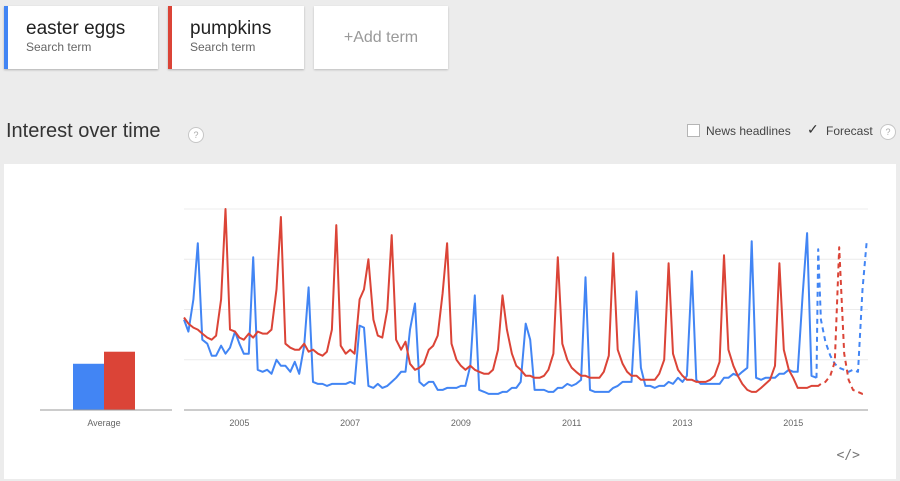 The image size is (900, 481). What do you see at coordinates (848, 455) in the screenshot?
I see `embed-code-button: </>` at bounding box center [848, 455].